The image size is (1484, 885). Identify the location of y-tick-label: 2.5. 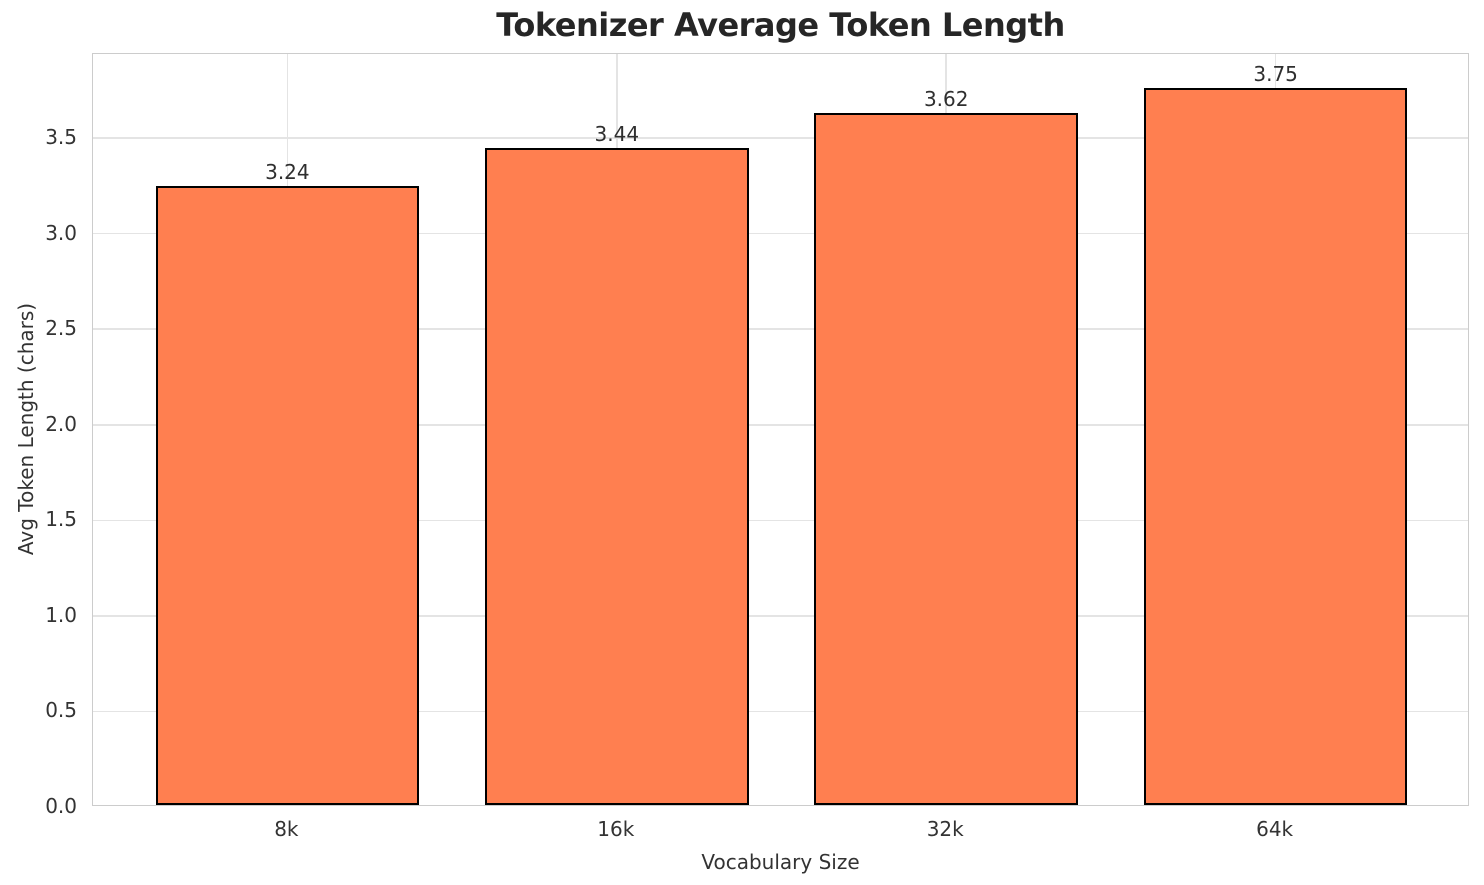
(61, 328).